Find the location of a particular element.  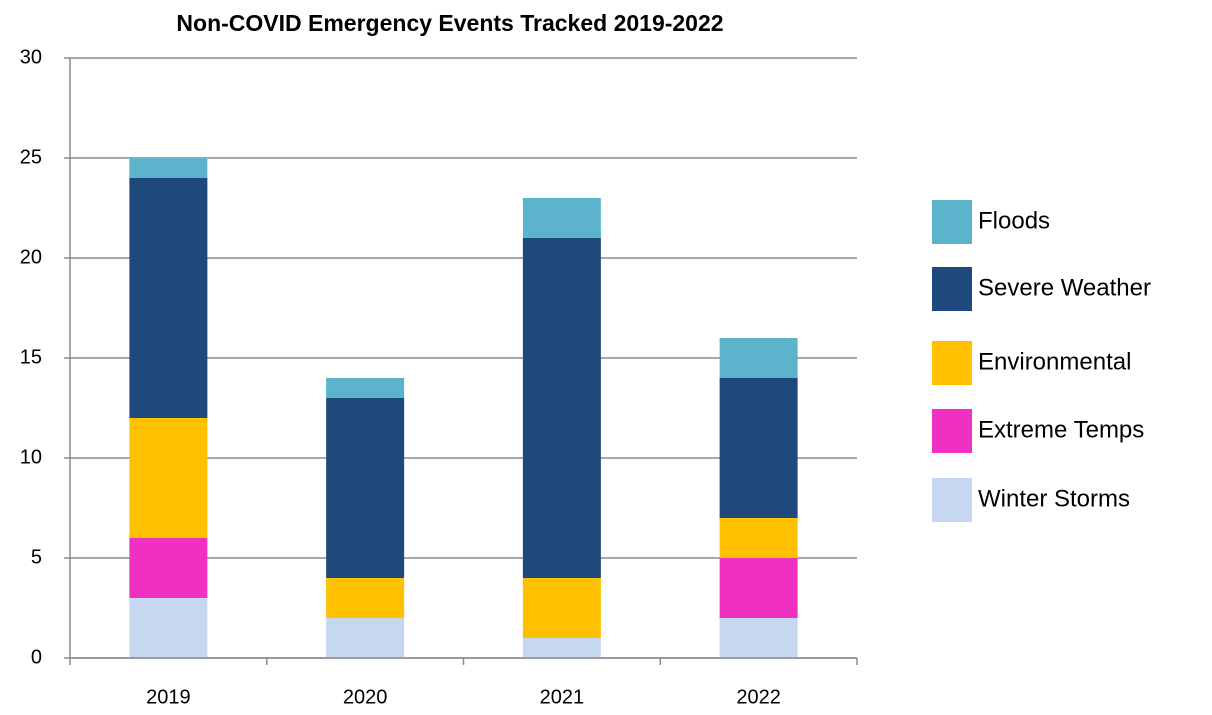

y-tick-label: 5 is located at coordinates (36, 557).